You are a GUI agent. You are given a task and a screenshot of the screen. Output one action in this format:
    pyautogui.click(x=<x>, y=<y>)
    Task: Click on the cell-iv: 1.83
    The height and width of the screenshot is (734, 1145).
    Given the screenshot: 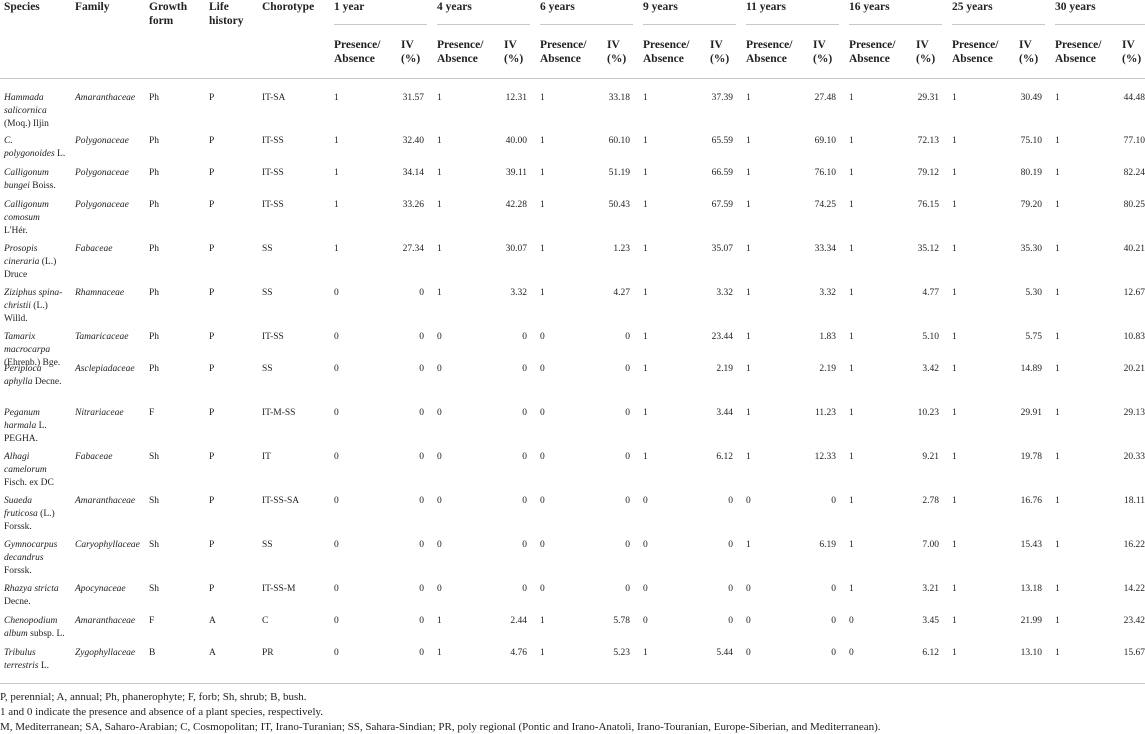 What is the action you would take?
    pyautogui.click(x=827, y=337)
    